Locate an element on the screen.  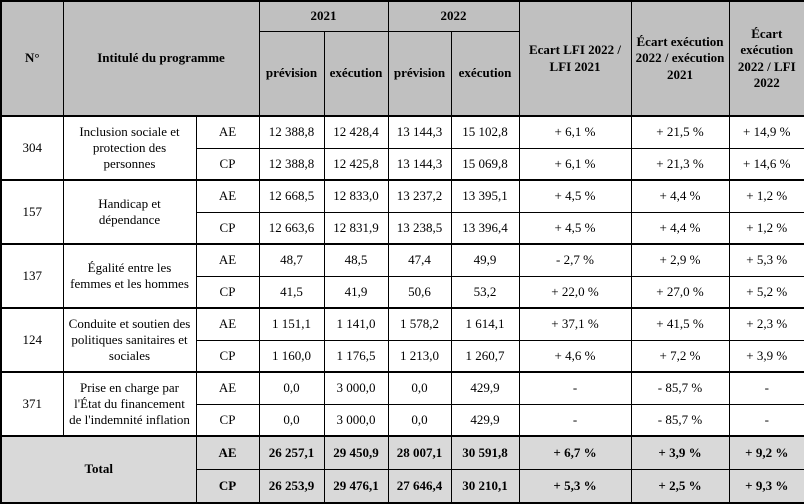
total-value-cell: 30 591,8 is located at coordinates (485, 452).